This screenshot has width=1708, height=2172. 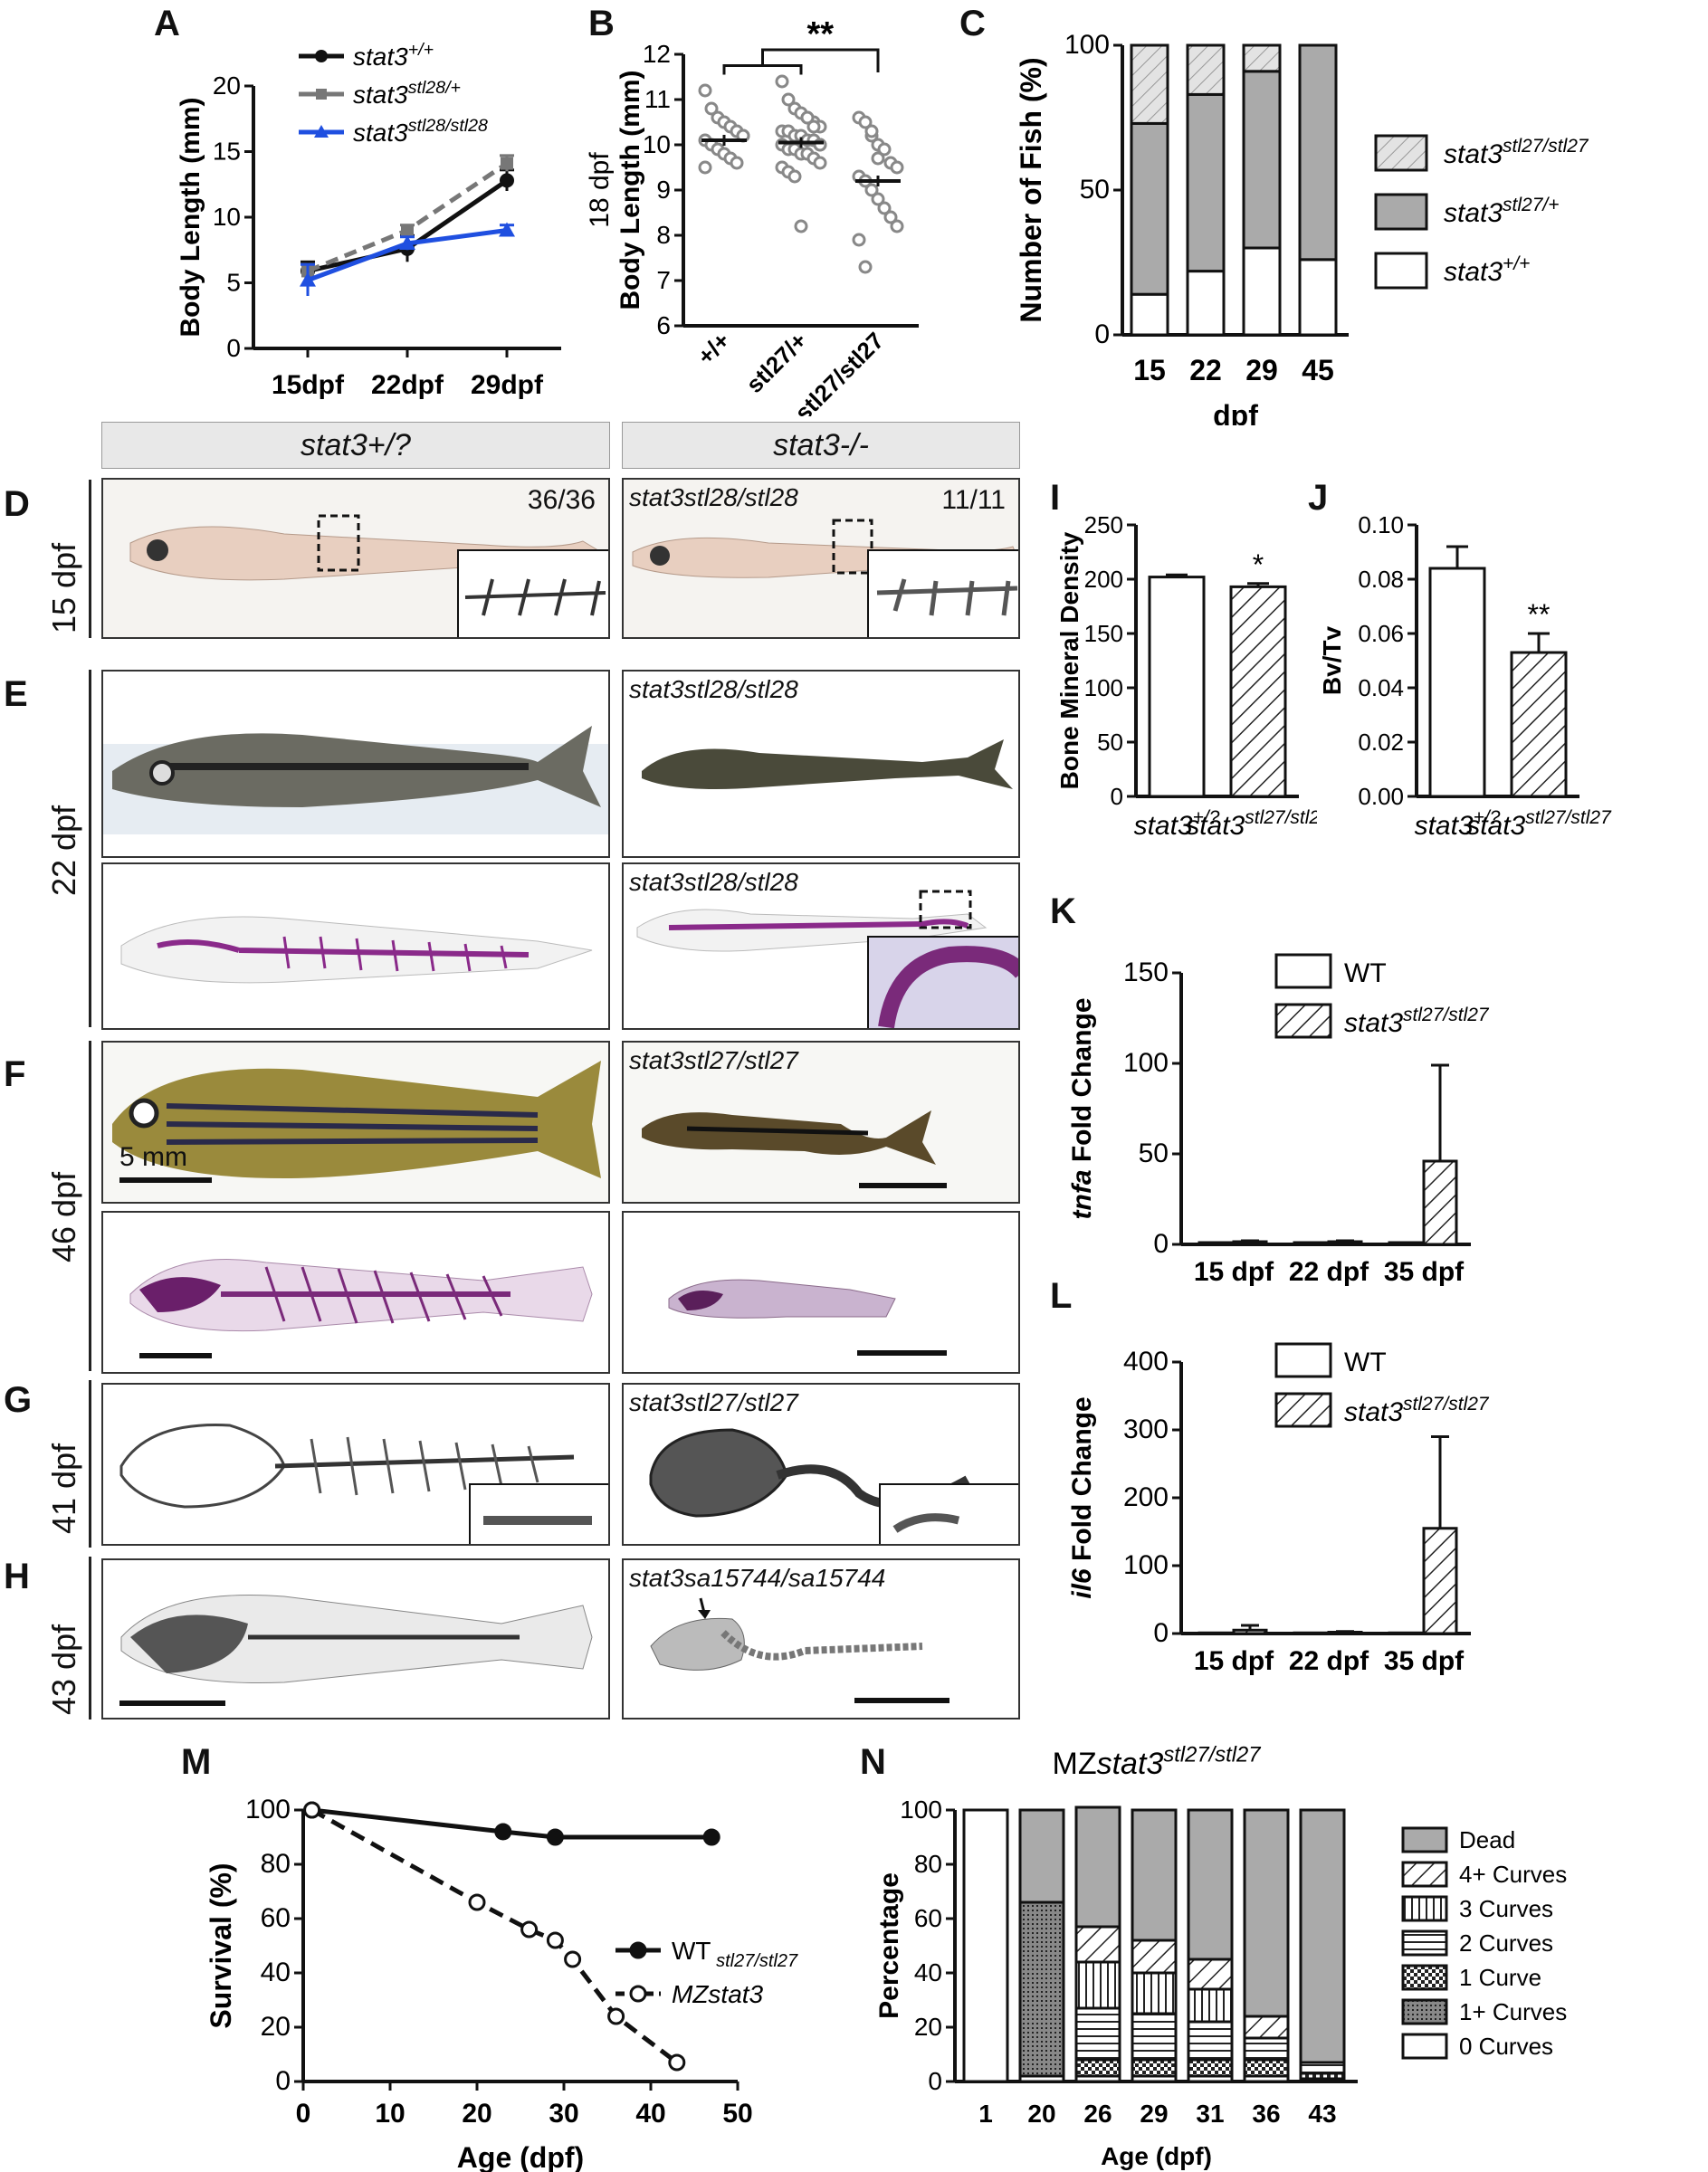 What do you see at coordinates (90, 559) in the screenshot?
I see `bracket-d` at bounding box center [90, 559].